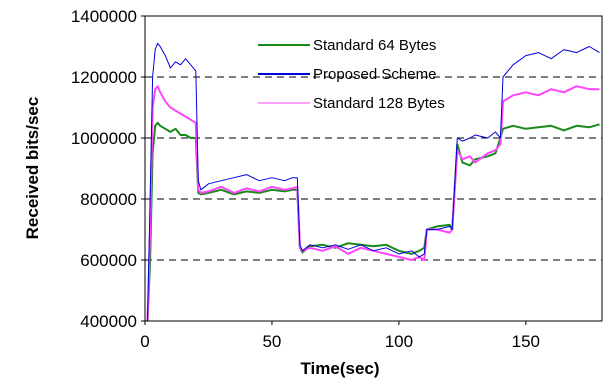 The width and height of the screenshot is (605, 383). What do you see at coordinates (104, 77) in the screenshot?
I see `y-tick-label: 1200000` at bounding box center [104, 77].